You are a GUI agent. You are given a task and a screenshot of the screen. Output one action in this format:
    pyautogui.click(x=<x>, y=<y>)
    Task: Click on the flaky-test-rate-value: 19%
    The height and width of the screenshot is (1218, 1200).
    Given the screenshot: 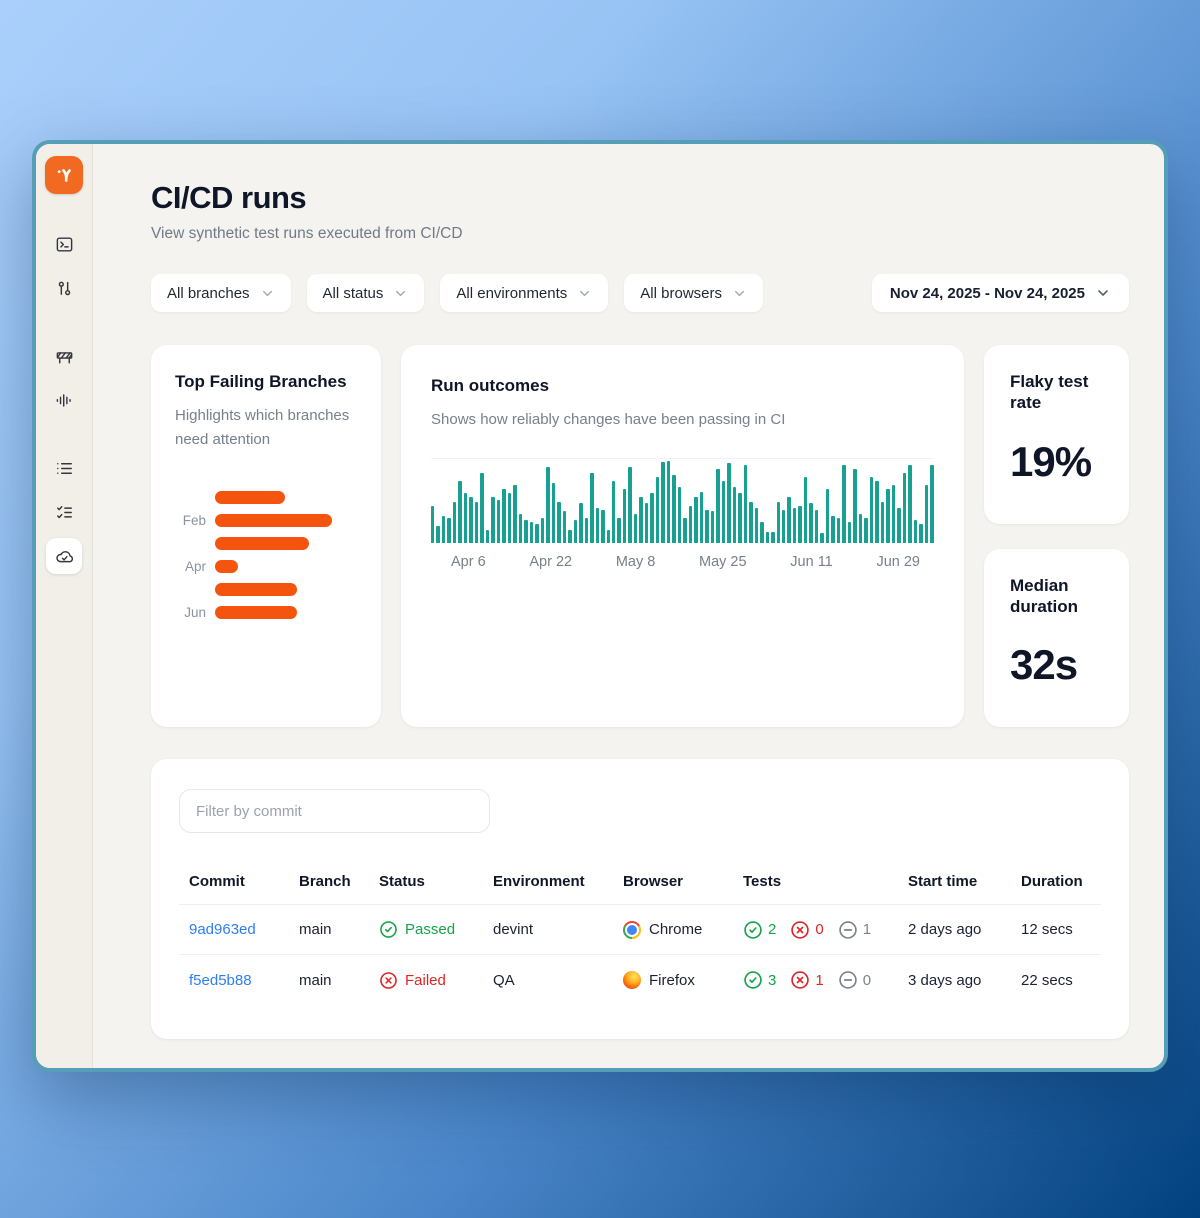 What is the action you would take?
    pyautogui.click(x=1051, y=461)
    